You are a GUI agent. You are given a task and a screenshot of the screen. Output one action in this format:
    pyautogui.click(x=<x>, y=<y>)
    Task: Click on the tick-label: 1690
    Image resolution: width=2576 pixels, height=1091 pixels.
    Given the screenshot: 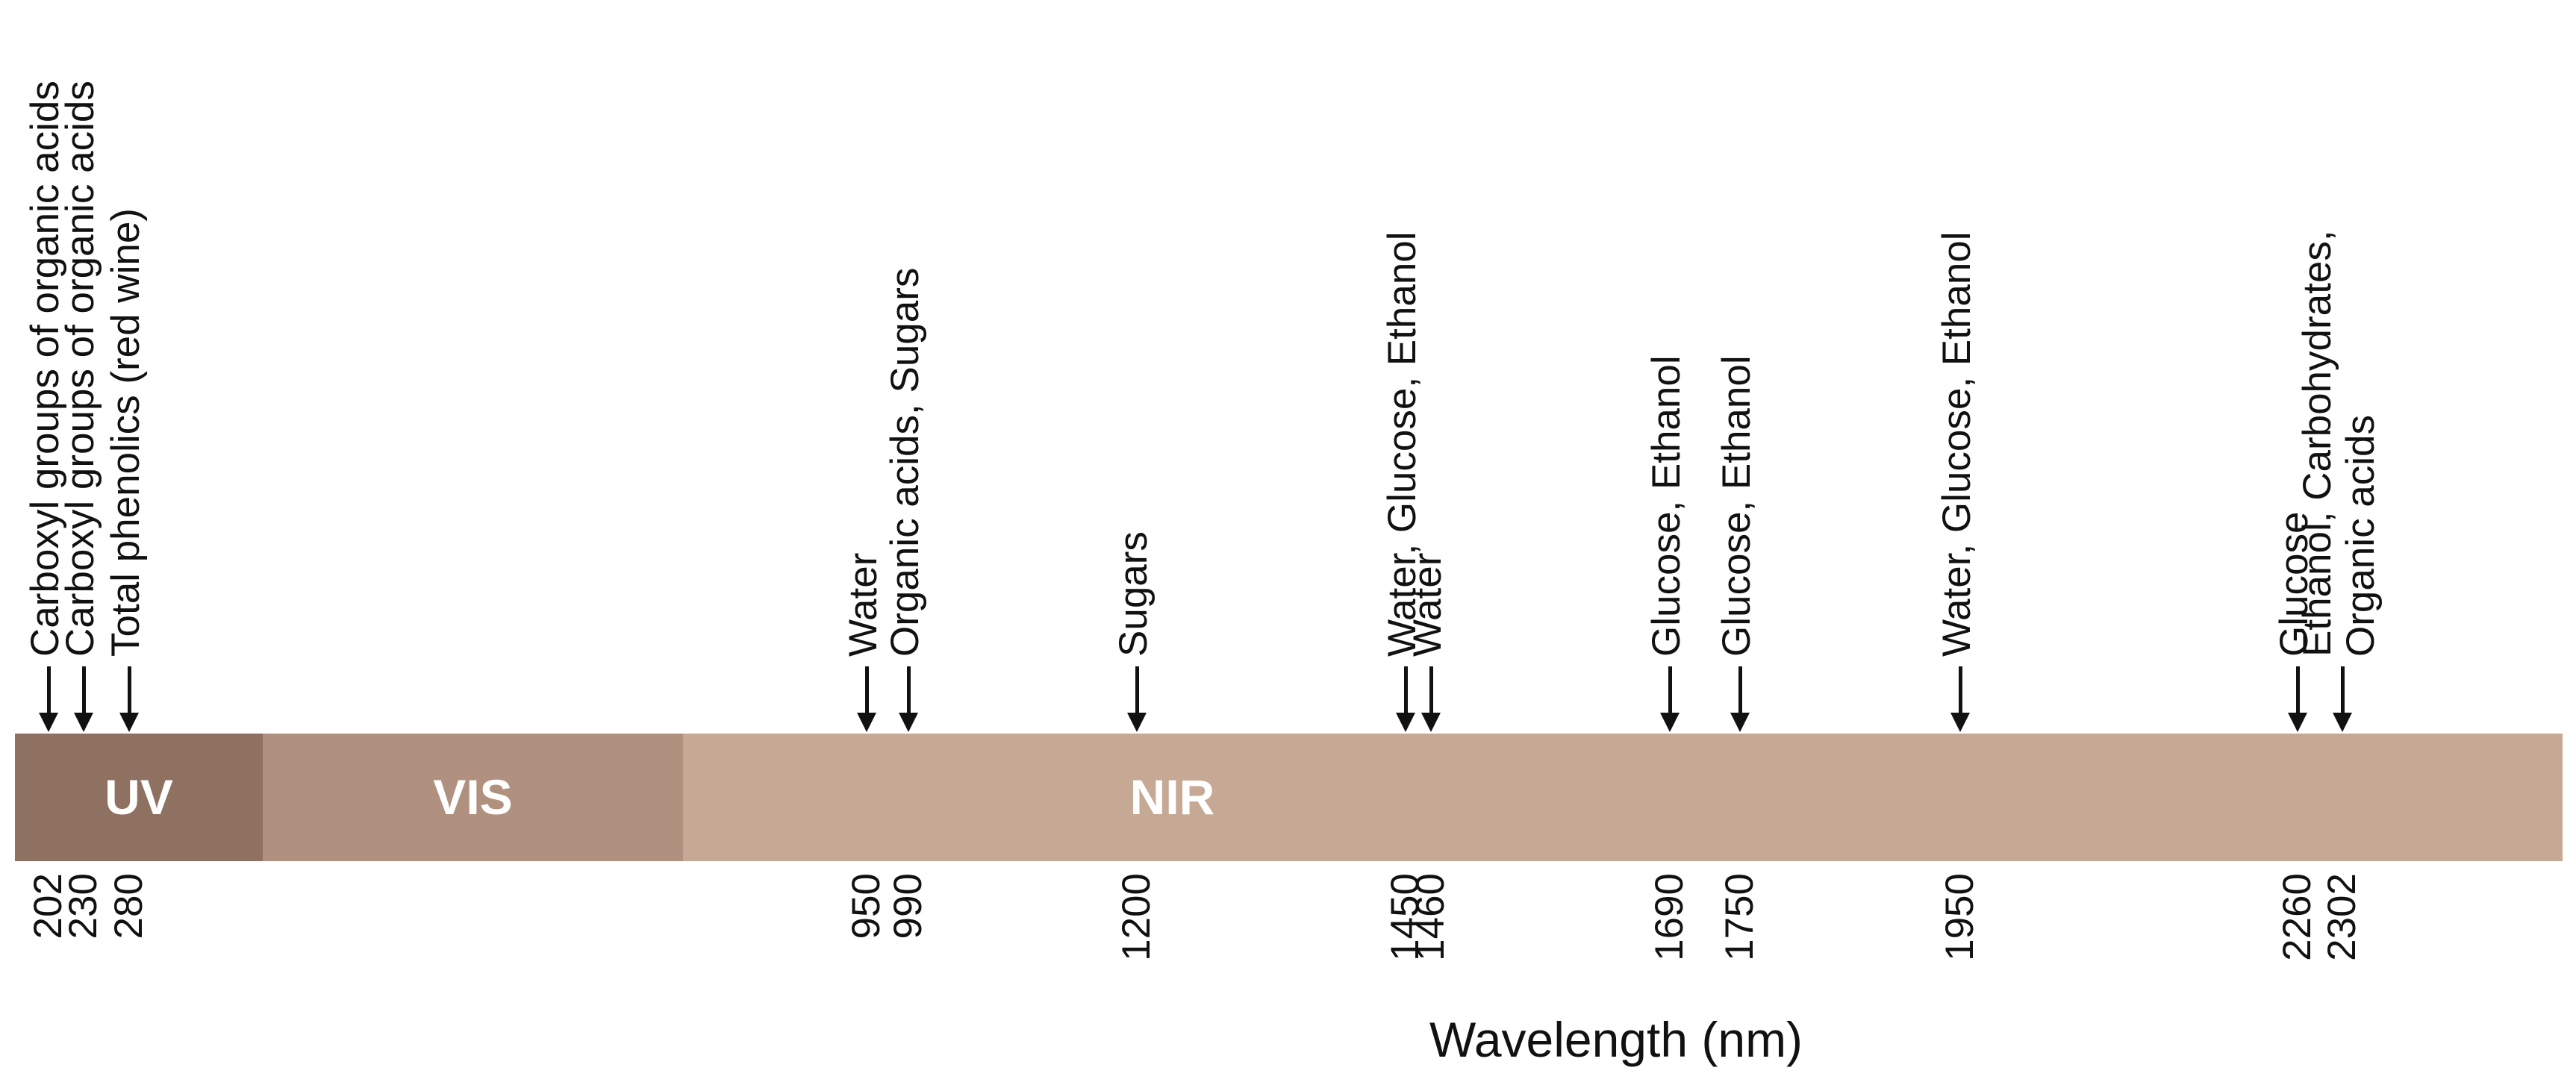 What is the action you would take?
    pyautogui.click(x=1669, y=917)
    